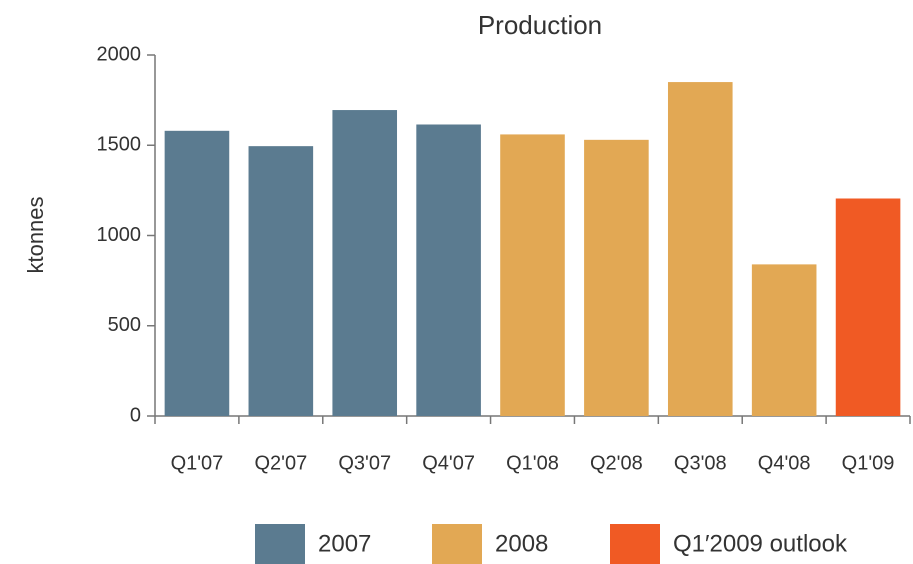  What do you see at coordinates (280, 463) in the screenshot?
I see `x-tick-label: Q2'07` at bounding box center [280, 463].